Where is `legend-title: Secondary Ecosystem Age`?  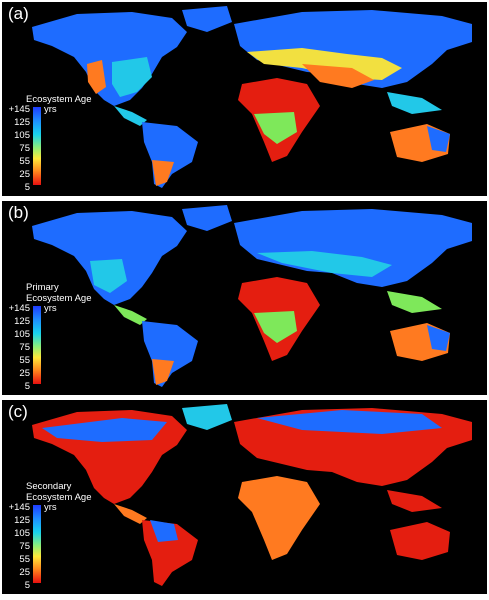 legend-title: Secondary Ecosystem Age is located at coordinates (58, 492).